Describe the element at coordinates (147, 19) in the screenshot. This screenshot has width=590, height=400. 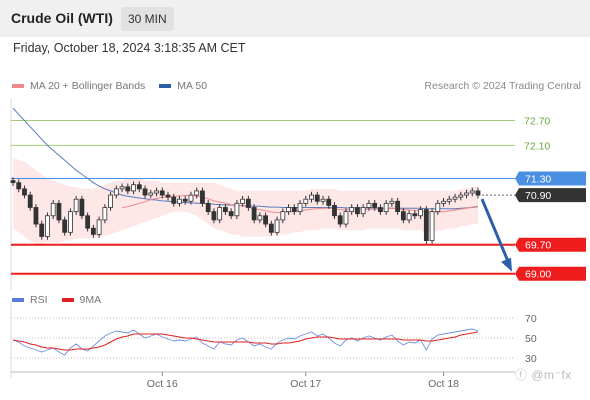
I see `interval-button: 30 MIN` at that location.